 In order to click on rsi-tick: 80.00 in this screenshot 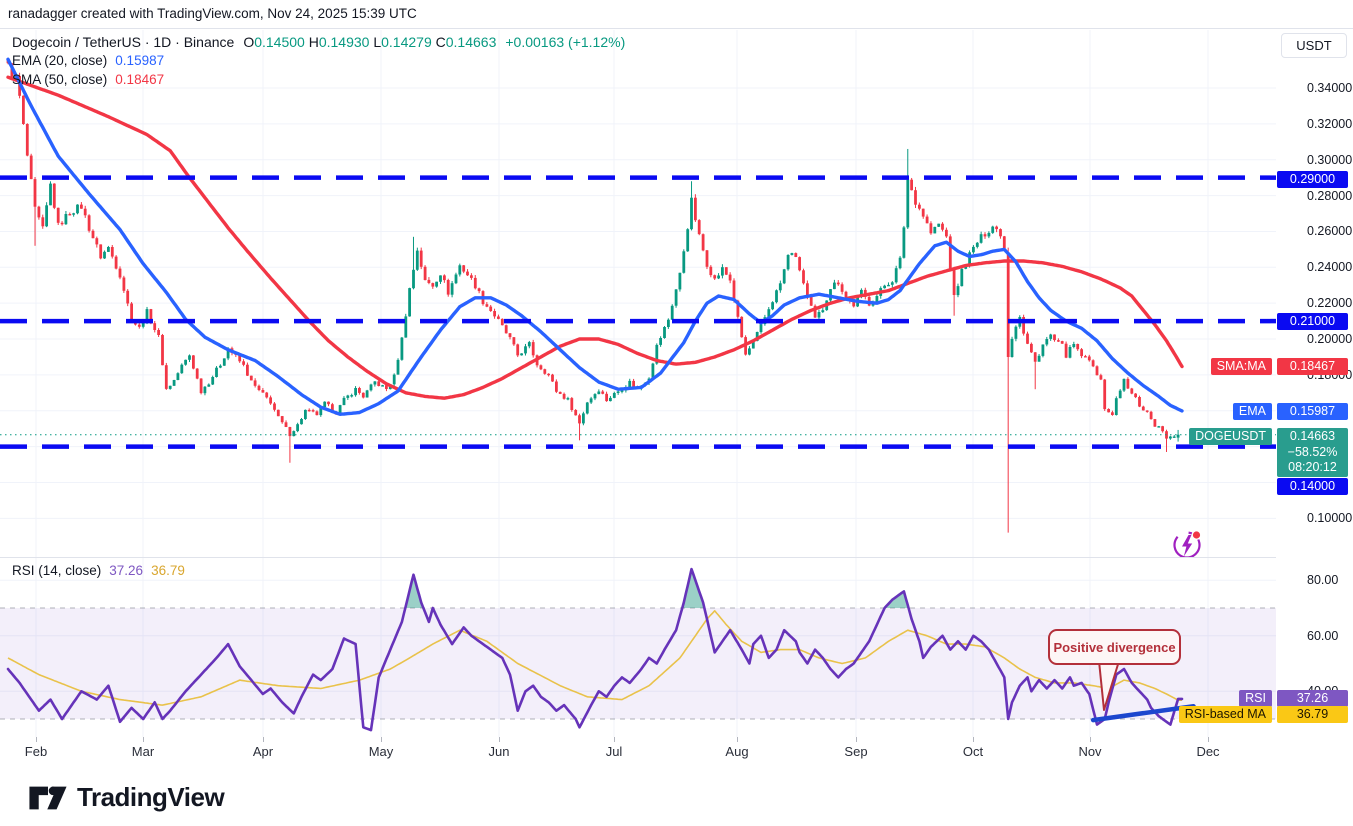, I will do `click(1323, 580)`.